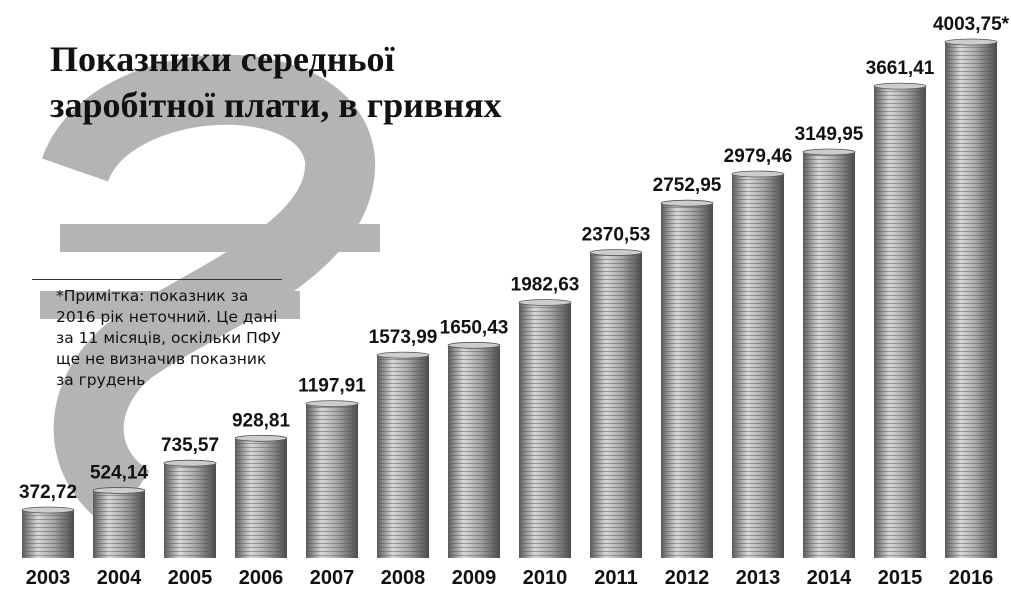 The image size is (1011, 598). What do you see at coordinates (190, 445) in the screenshot?
I see `value-label: 735,57` at bounding box center [190, 445].